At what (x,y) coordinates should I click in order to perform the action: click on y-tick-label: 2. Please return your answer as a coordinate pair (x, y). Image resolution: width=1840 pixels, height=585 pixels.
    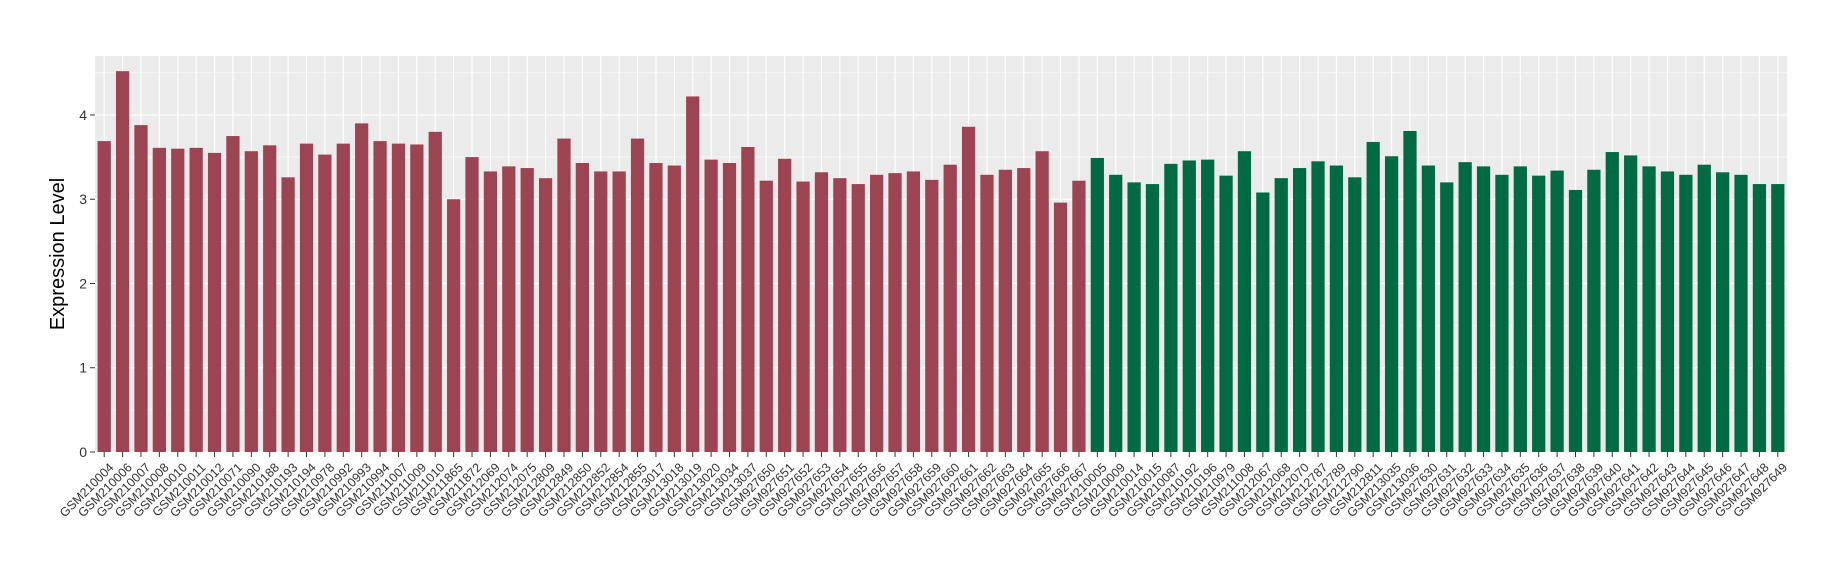
    Looking at the image, I should click on (83, 283).